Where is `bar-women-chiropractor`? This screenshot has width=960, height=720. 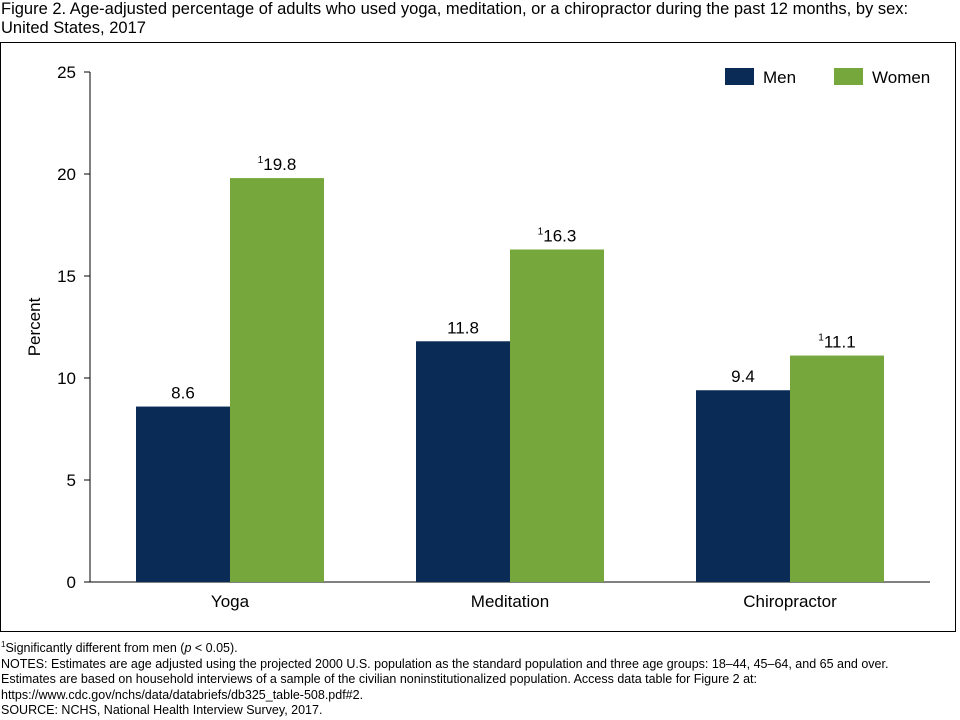 bar-women-chiropractor is located at coordinates (837, 468).